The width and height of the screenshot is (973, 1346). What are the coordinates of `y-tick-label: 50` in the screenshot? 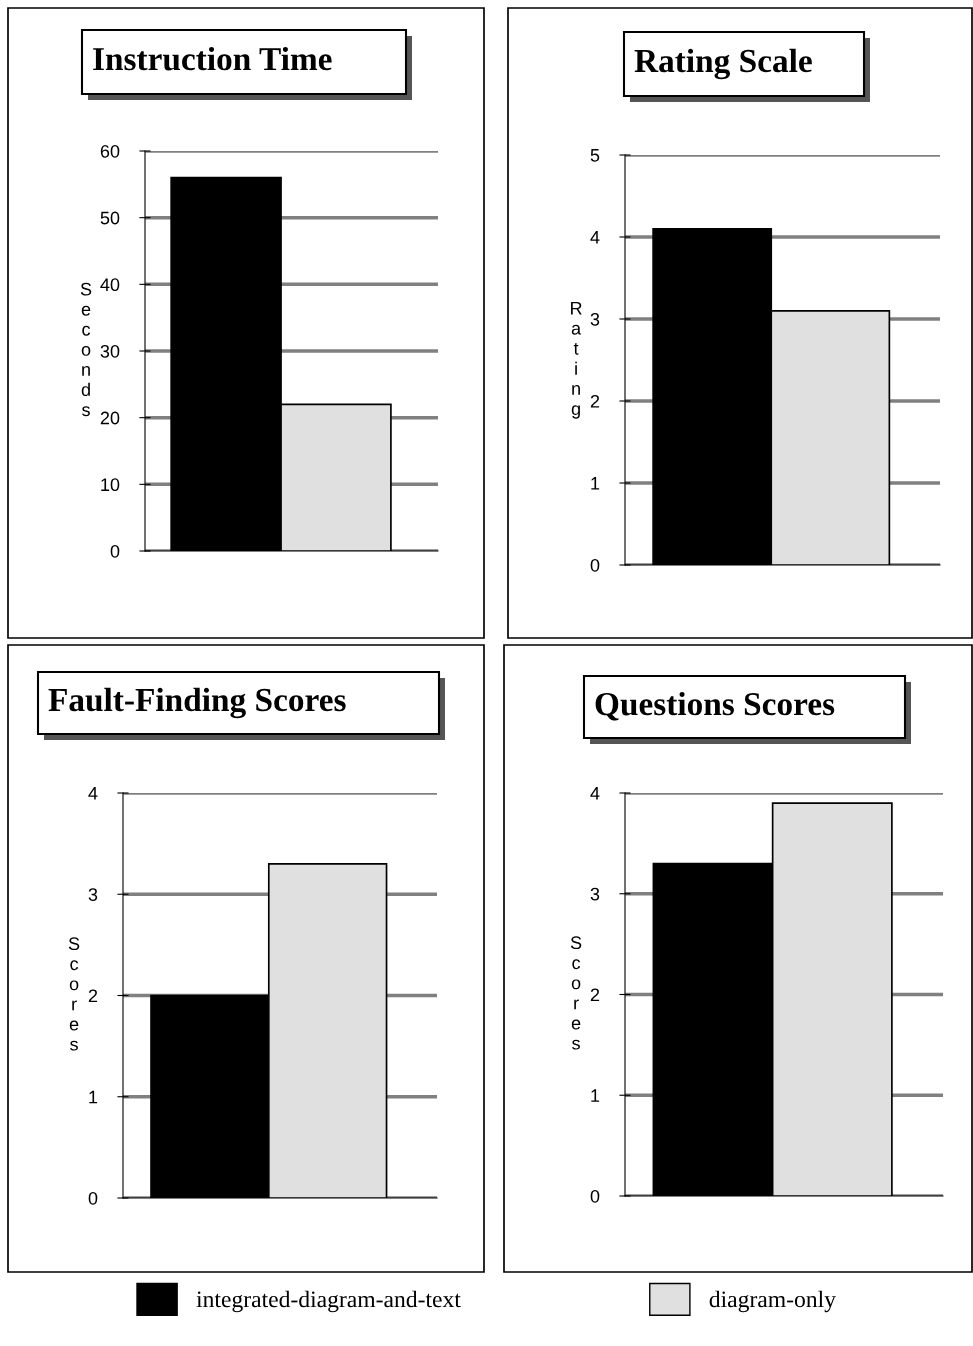 It's located at (110, 218).